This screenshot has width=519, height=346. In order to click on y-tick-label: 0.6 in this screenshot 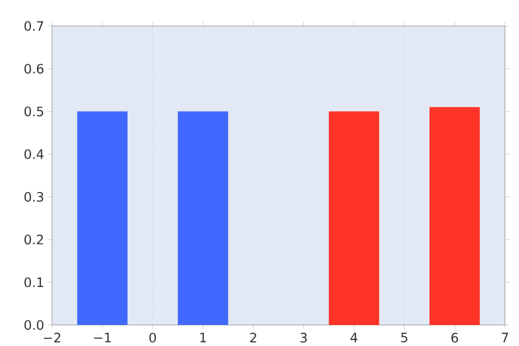, I will do `click(34, 69)`.